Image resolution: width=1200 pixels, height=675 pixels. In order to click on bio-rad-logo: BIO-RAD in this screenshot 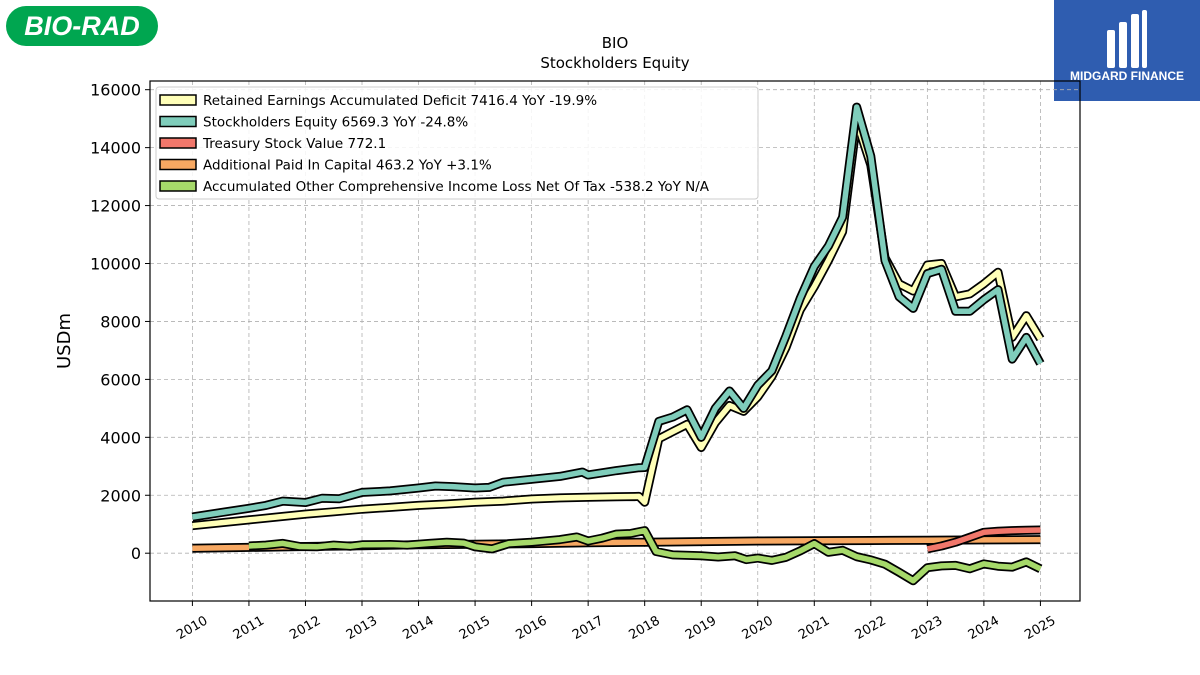, I will do `click(82, 26)`.